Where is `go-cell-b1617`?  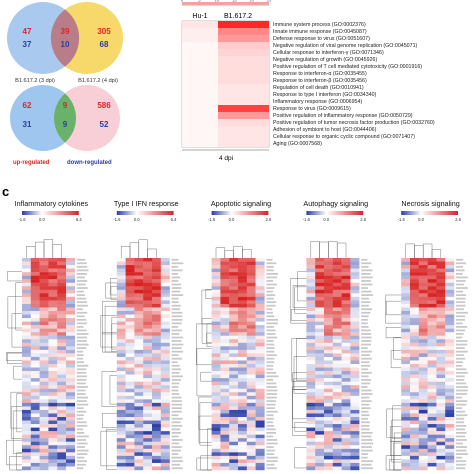
go-cell-b1617 is located at coordinates (243, 73).